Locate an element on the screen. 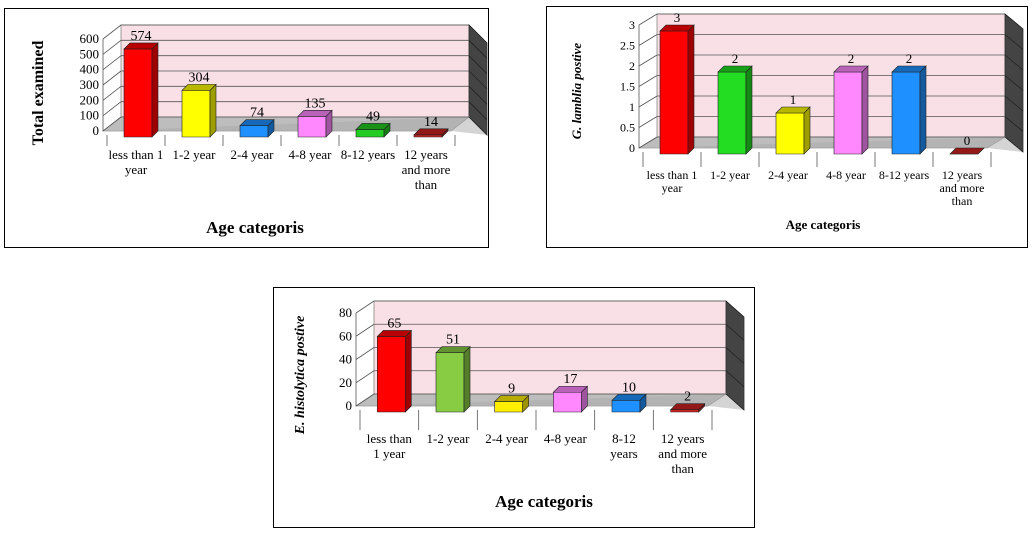 This screenshot has width=1036, height=541. y-tick-label: 500 is located at coordinates (90, 53).